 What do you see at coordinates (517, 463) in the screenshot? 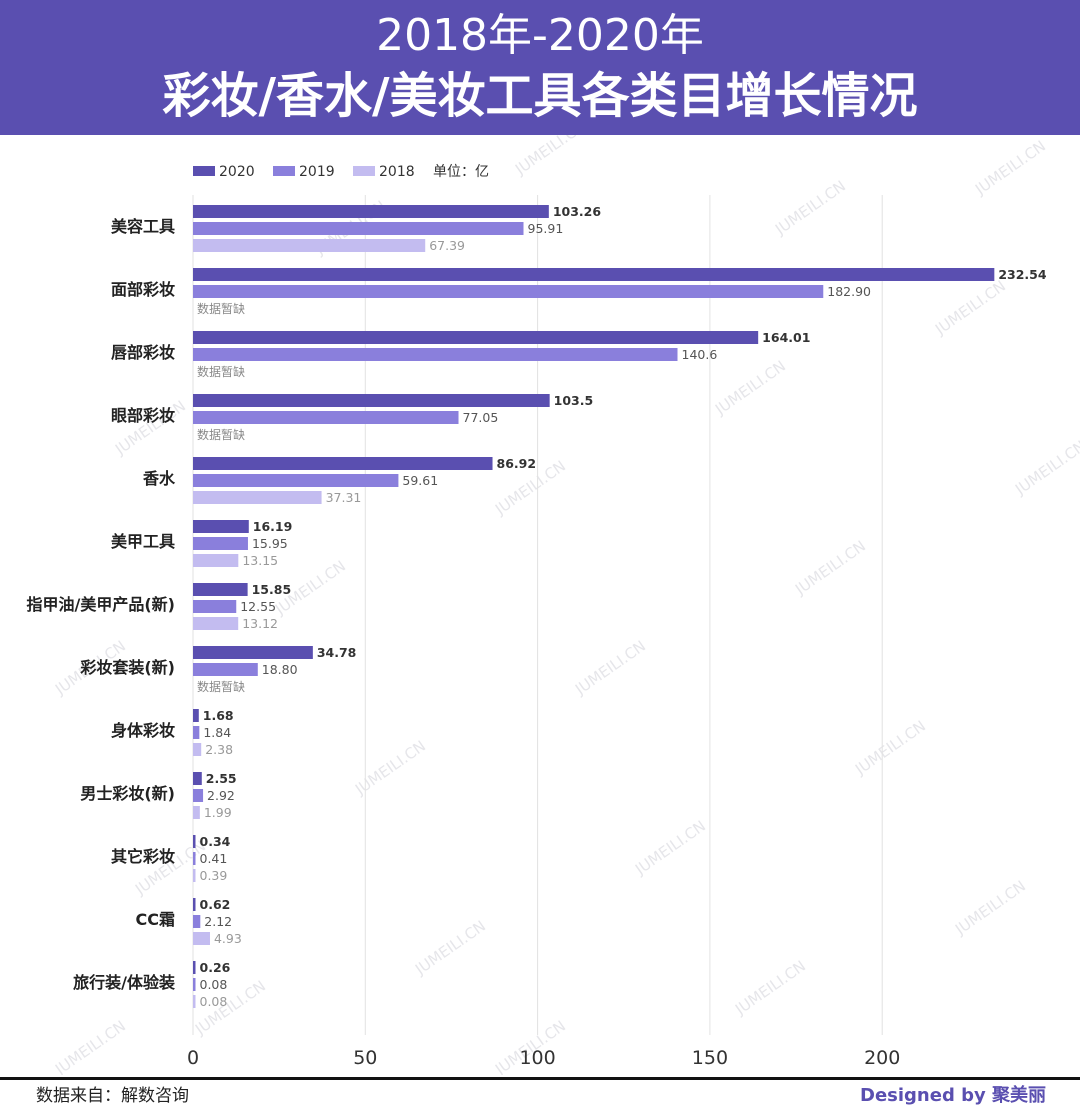
I see `data-label-2020: 86.92` at bounding box center [517, 463].